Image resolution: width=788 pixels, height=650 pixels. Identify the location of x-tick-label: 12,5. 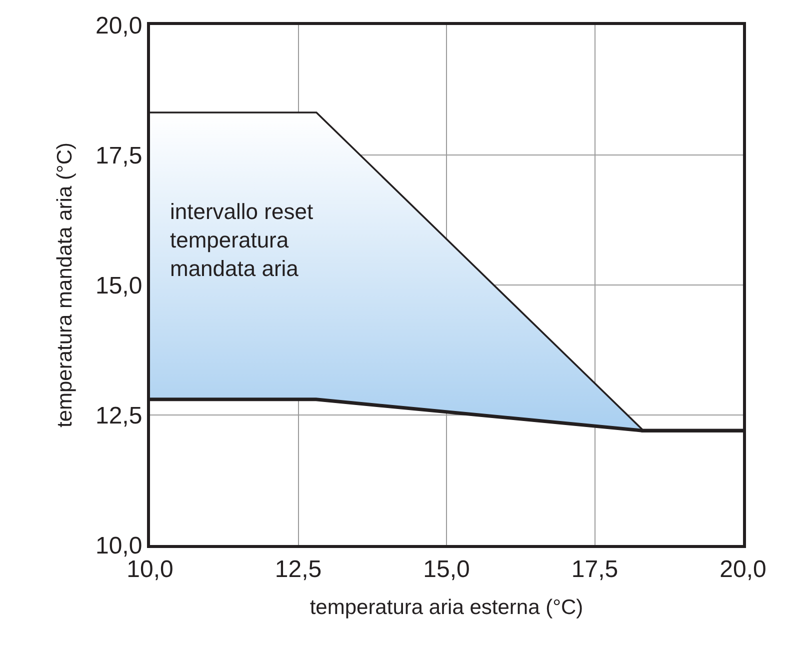
(298, 569).